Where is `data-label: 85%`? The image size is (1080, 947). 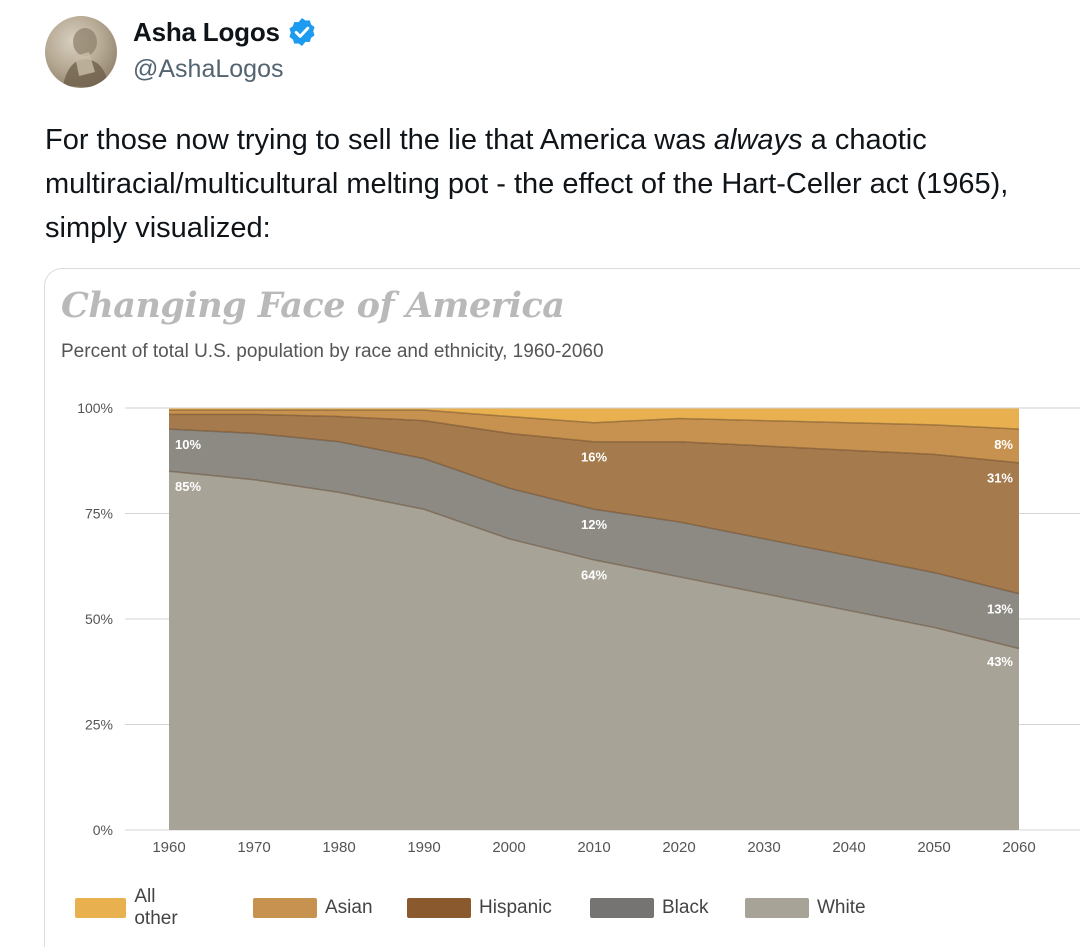 data-label: 85% is located at coordinates (188, 486).